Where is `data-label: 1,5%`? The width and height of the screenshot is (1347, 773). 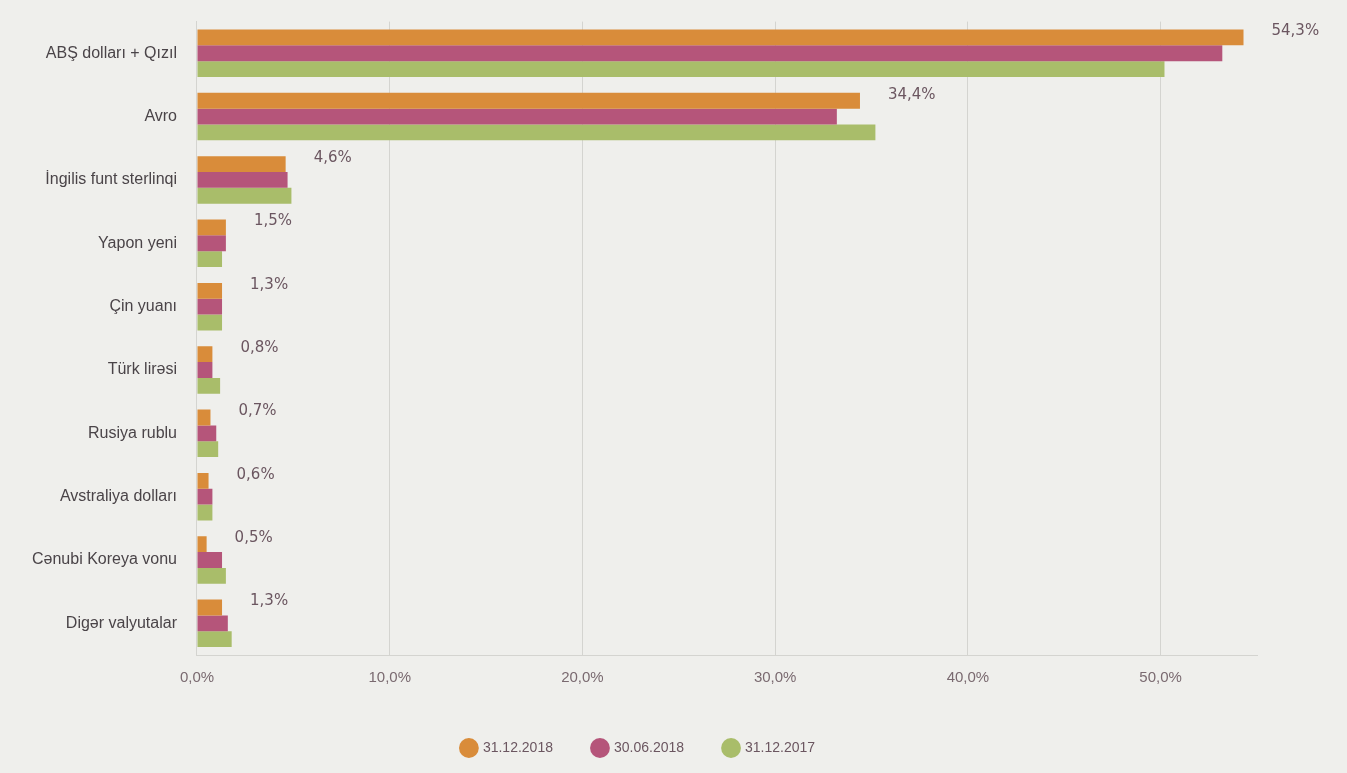
data-label: 1,5% is located at coordinates (272, 220).